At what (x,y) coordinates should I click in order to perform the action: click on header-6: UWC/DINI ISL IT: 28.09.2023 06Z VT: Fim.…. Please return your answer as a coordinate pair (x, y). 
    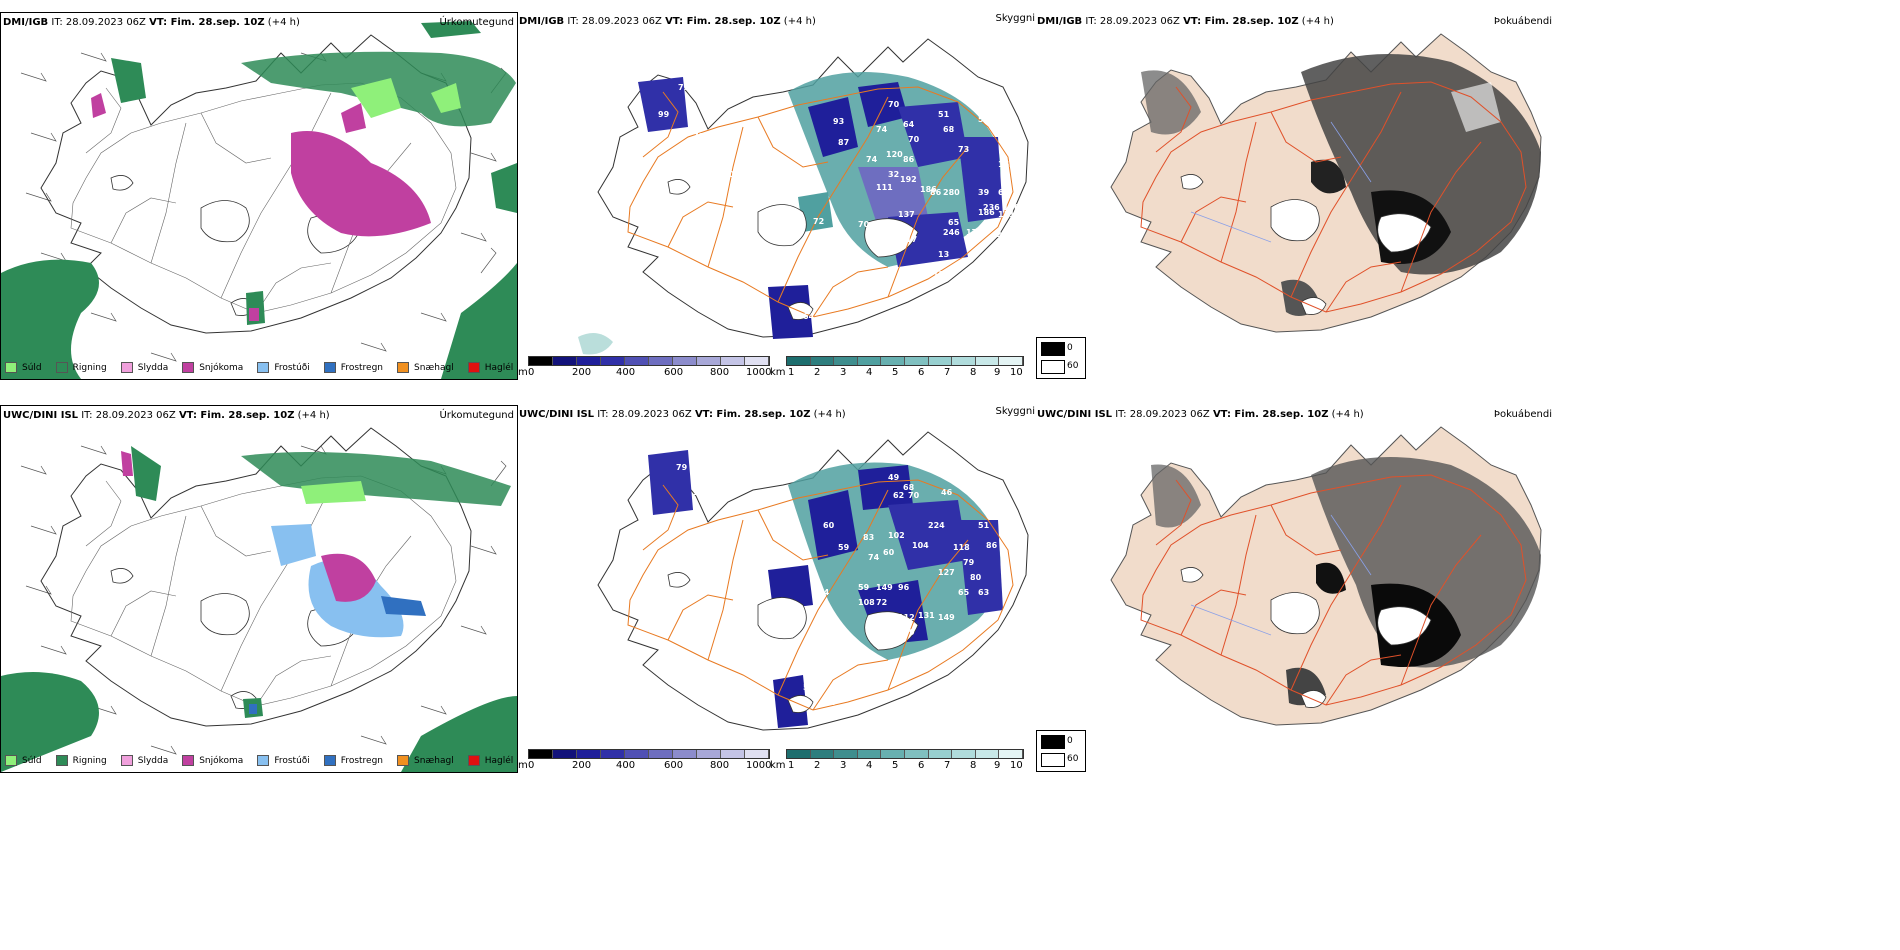
    Looking at the image, I should click on (1200, 414).